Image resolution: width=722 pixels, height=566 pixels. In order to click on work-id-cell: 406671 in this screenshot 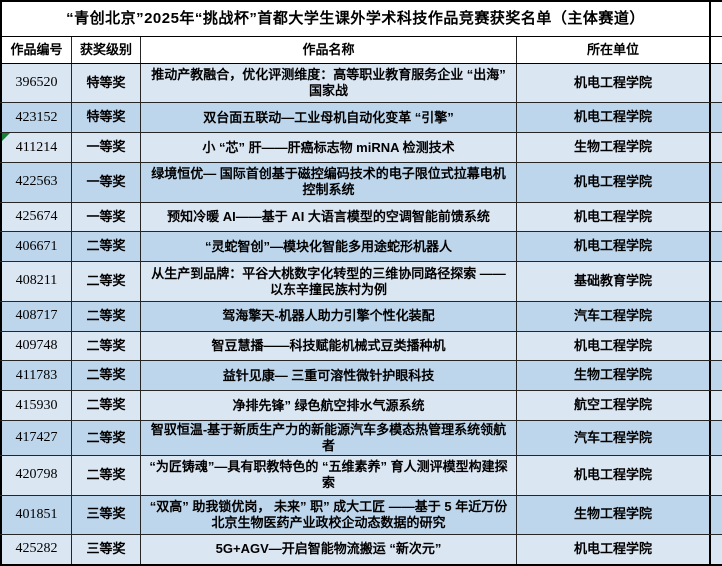, I will do `click(36, 247)`.